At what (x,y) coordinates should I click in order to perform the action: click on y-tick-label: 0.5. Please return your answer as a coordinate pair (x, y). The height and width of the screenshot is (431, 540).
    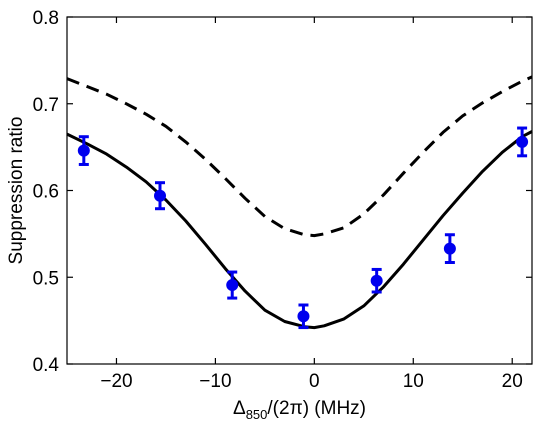
    Looking at the image, I should click on (46, 278).